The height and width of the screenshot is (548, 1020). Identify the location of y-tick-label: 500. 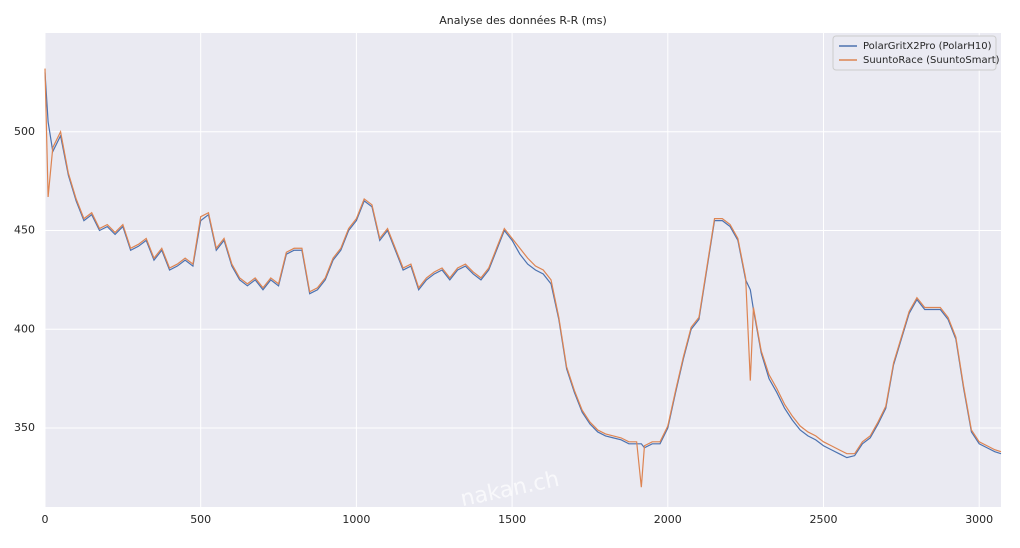
(24, 131).